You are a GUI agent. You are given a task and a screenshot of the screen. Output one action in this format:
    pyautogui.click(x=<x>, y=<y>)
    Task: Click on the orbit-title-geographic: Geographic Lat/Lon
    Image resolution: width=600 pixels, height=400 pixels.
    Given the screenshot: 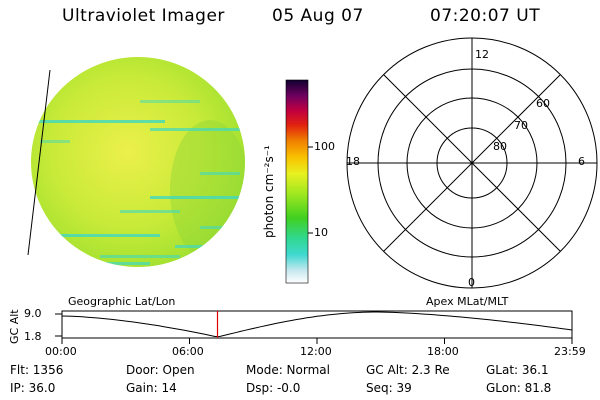 What is the action you would take?
    pyautogui.click(x=122, y=301)
    